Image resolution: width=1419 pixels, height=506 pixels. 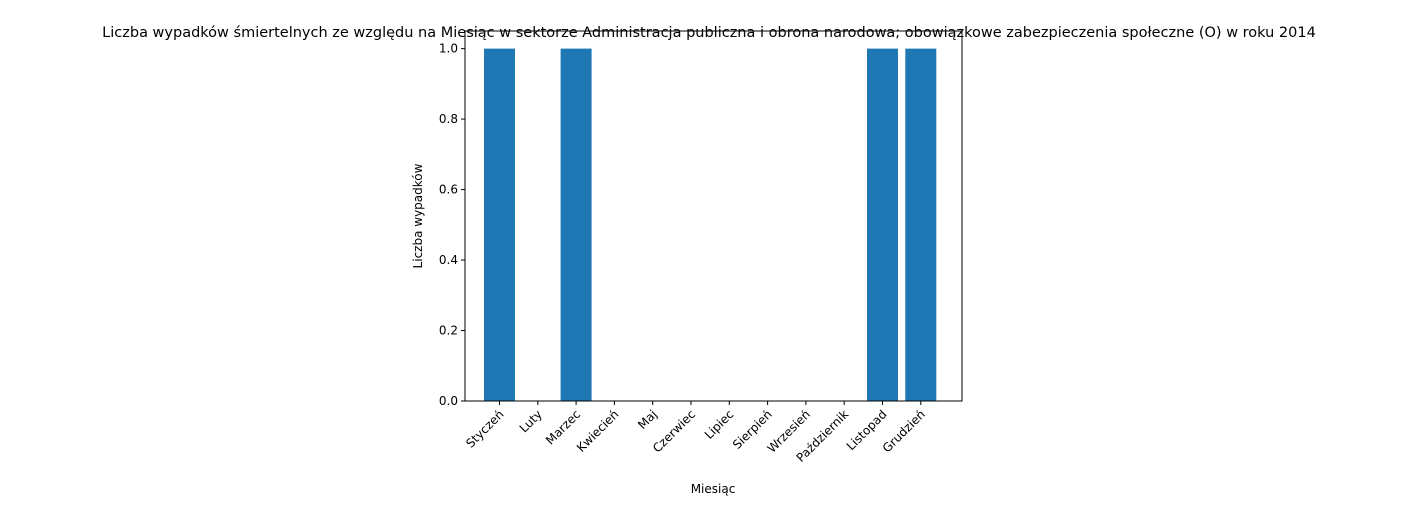 I want to click on y-tick-label: 0.0, so click(x=448, y=401).